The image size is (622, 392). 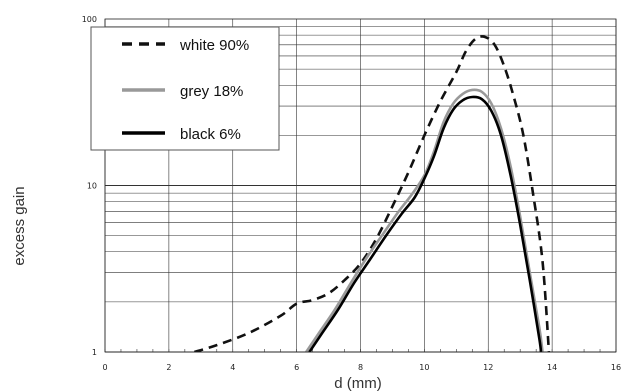 What do you see at coordinates (616, 367) in the screenshot?
I see `x-tick-label: 16` at bounding box center [616, 367].